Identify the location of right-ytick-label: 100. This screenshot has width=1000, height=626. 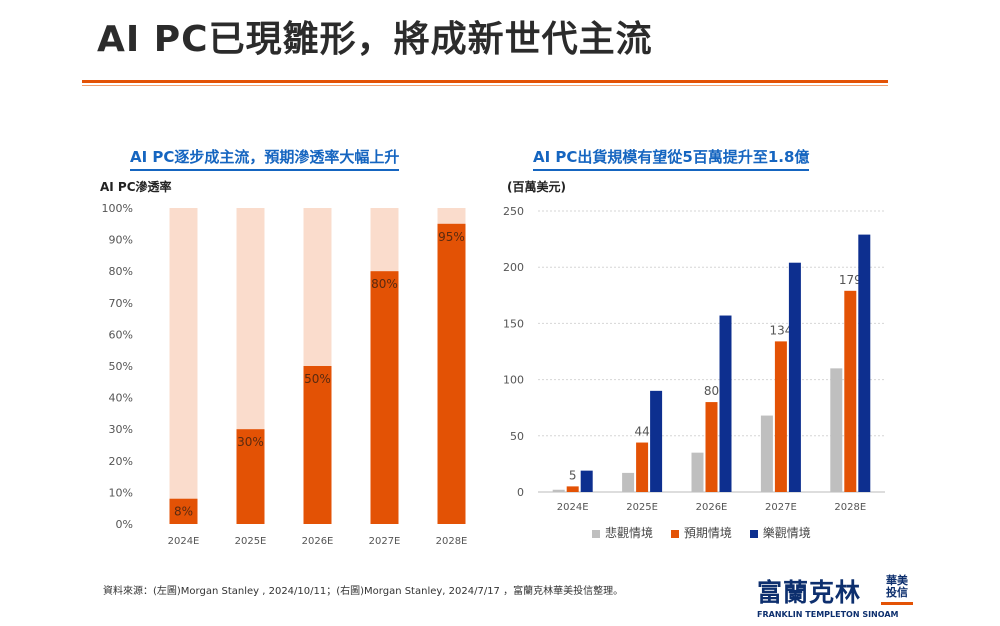
(513, 380).